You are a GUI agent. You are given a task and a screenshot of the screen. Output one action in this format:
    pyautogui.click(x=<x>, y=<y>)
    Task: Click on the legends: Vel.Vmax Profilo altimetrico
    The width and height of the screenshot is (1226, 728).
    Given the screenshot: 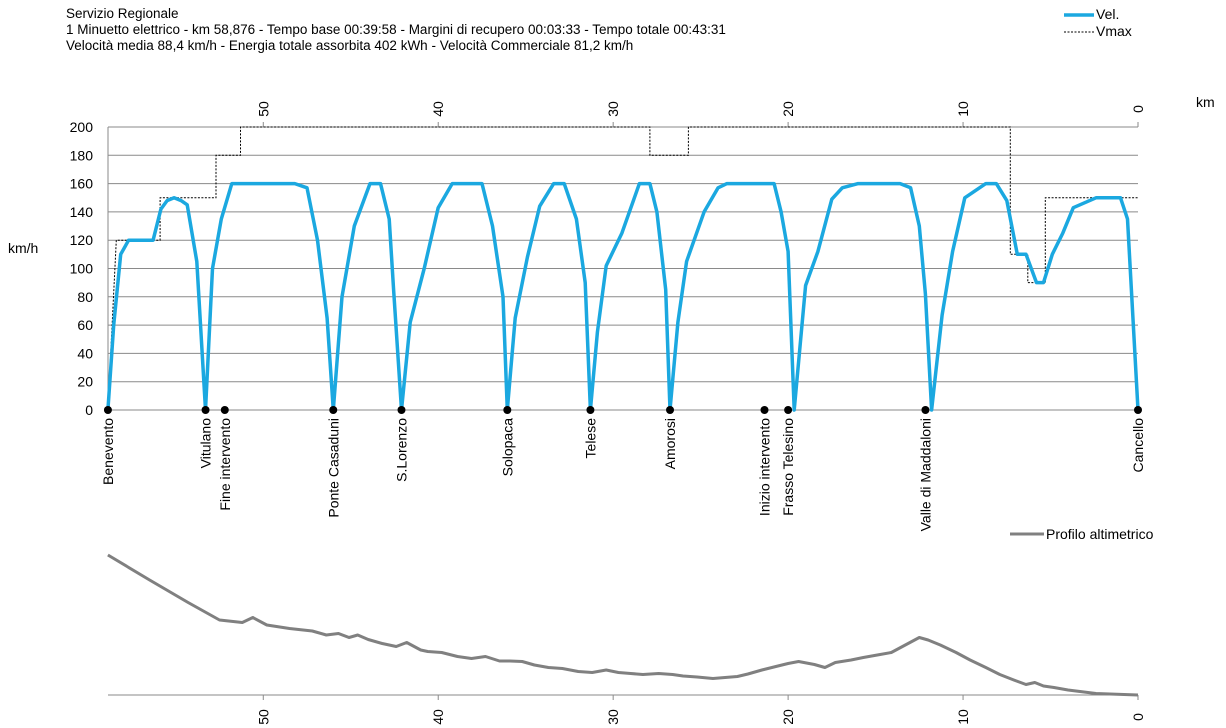 What is the action you would take?
    pyautogui.click(x=1082, y=274)
    